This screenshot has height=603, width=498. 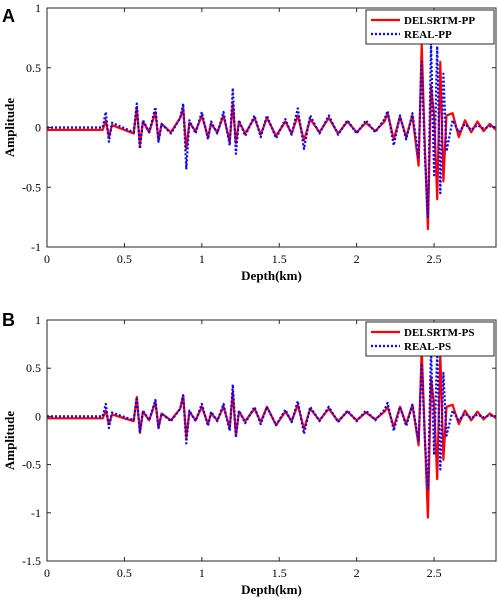 What do you see at coordinates (439, 21) in the screenshot?
I see `legend-label: DELSRTM-PP` at bounding box center [439, 21].